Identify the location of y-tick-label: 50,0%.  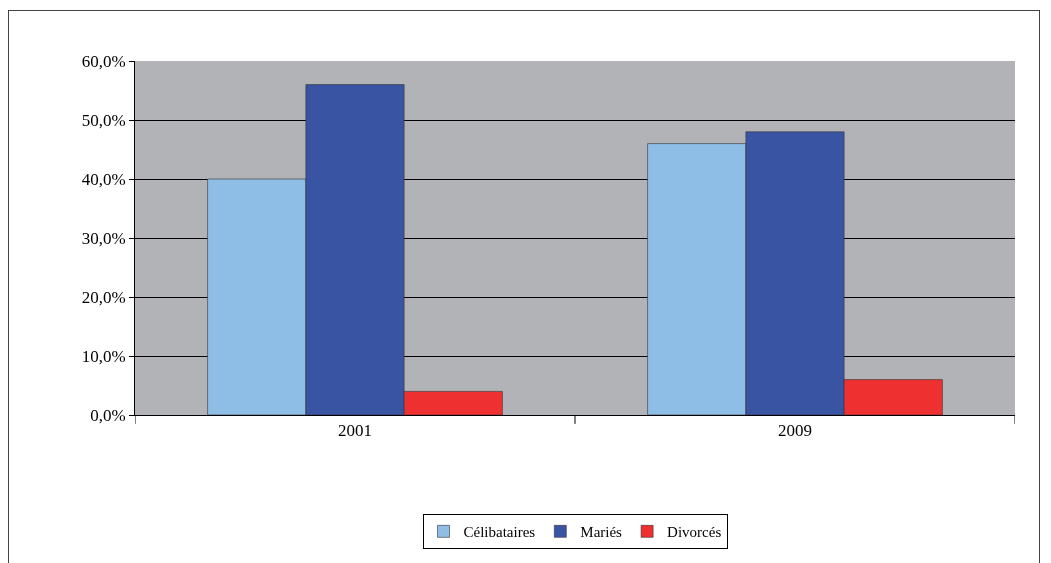
(103, 120).